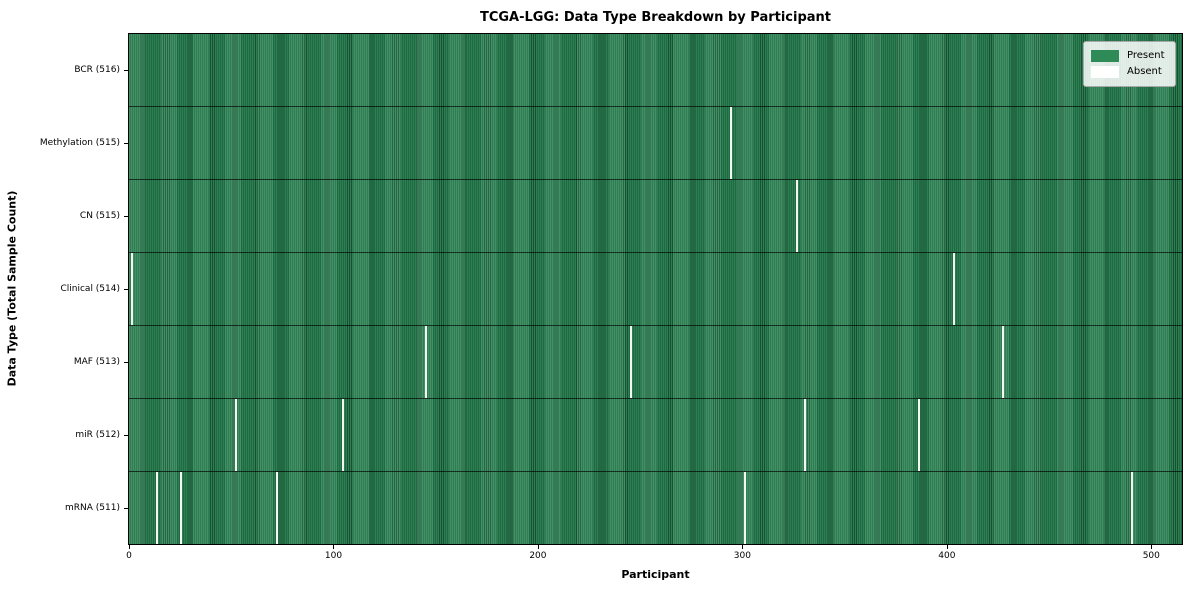 This screenshot has width=1200, height=600. I want to click on x-tick-label: 500, so click(1151, 556).